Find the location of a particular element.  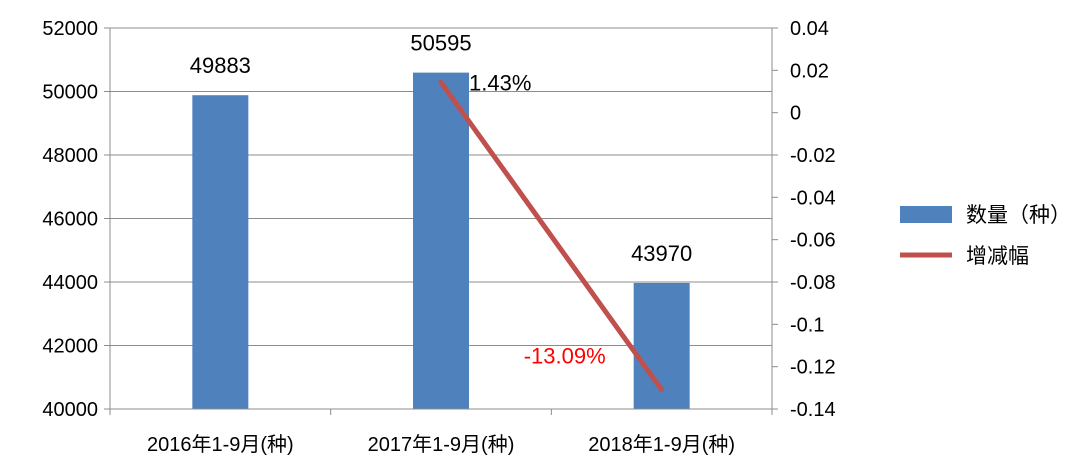

legend-swatch-bar is located at coordinates (926, 214).